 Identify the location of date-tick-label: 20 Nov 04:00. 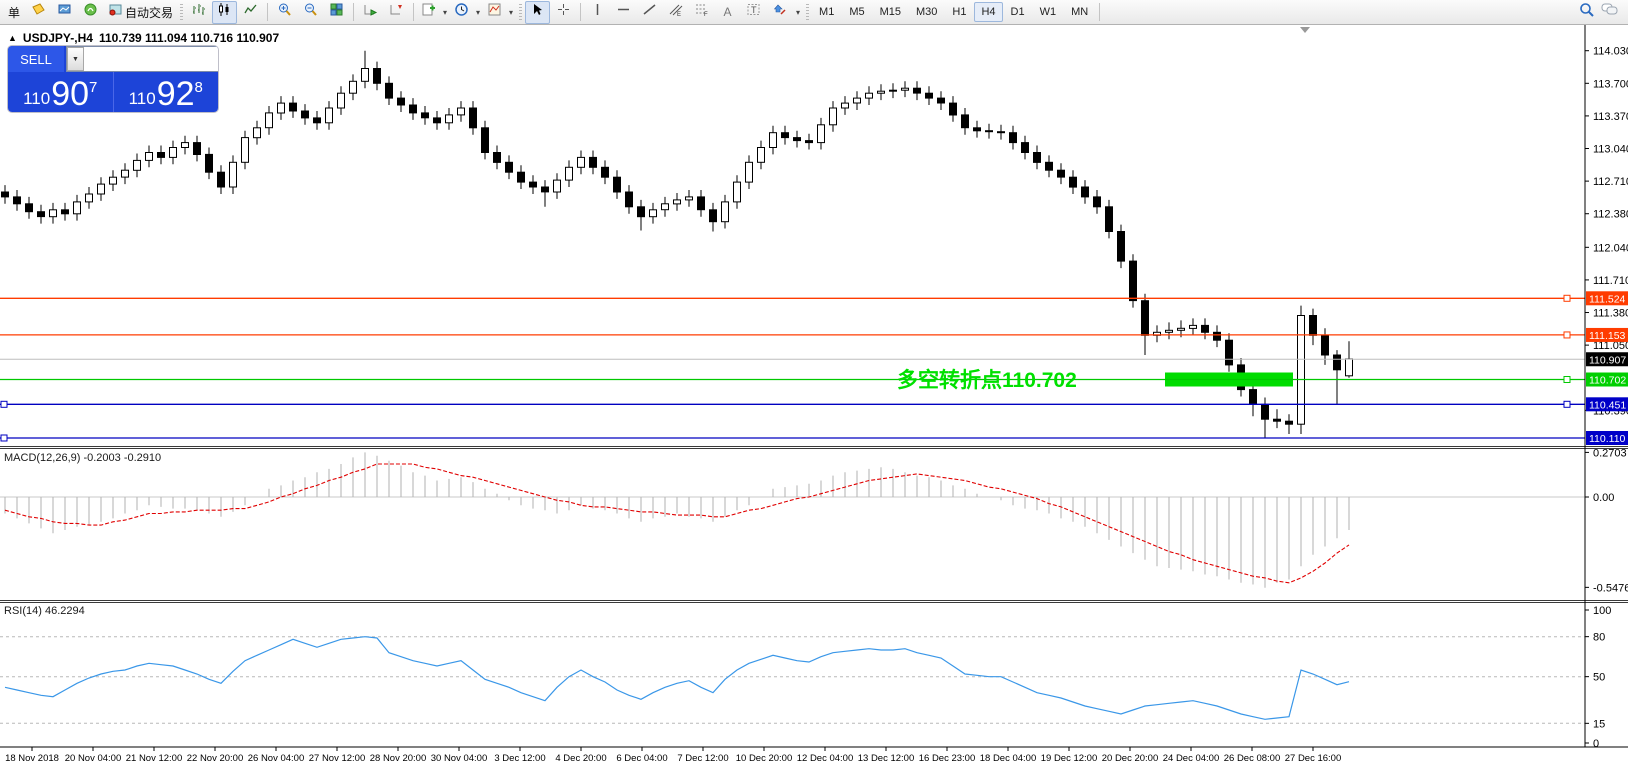
(93, 758).